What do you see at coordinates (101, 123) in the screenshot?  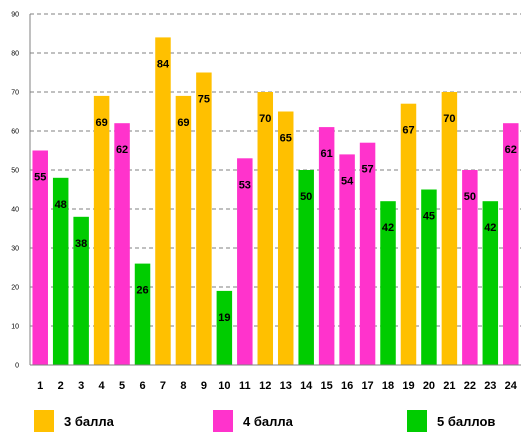 I see `data-label-4: 69` at bounding box center [101, 123].